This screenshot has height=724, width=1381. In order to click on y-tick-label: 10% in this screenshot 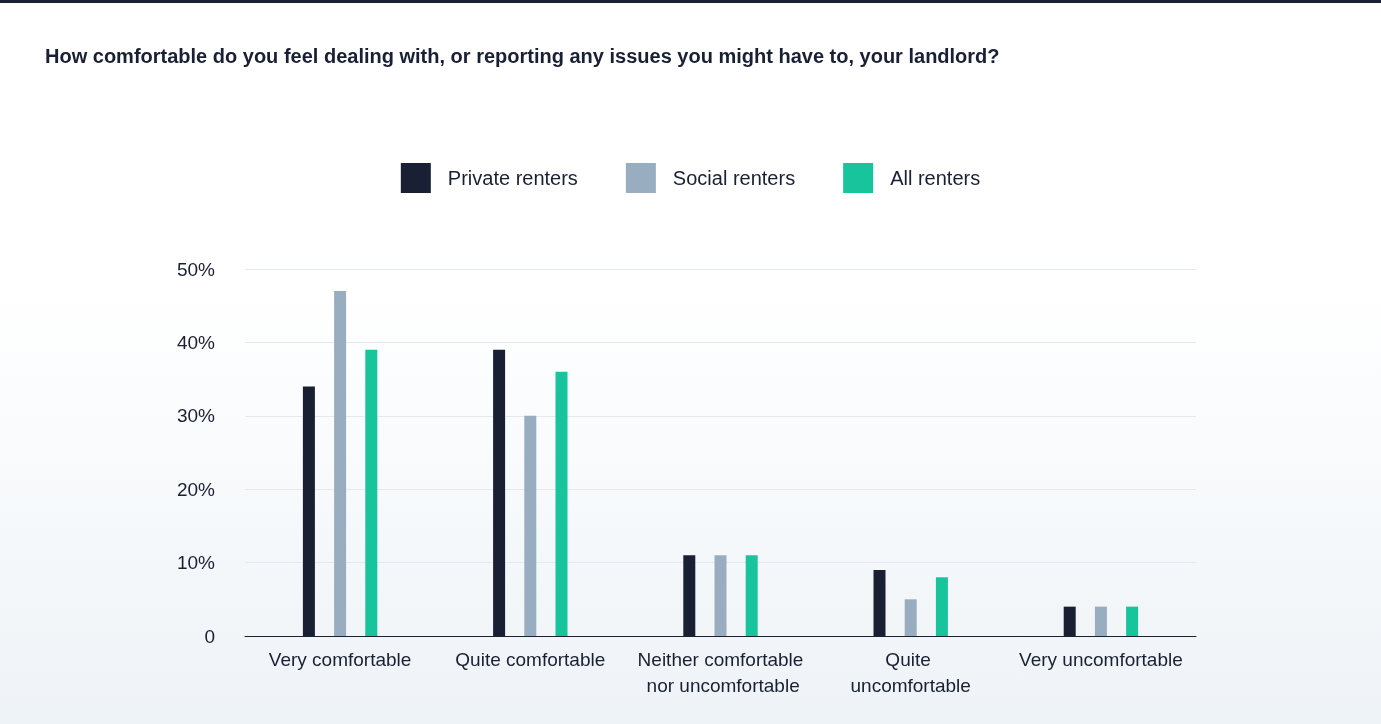, I will do `click(196, 563)`.